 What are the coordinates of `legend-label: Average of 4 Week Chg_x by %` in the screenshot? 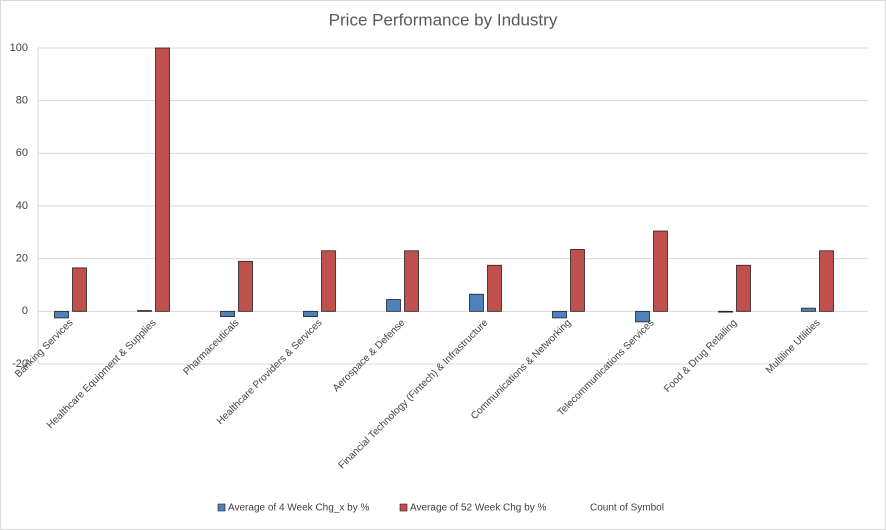 It's located at (298, 508).